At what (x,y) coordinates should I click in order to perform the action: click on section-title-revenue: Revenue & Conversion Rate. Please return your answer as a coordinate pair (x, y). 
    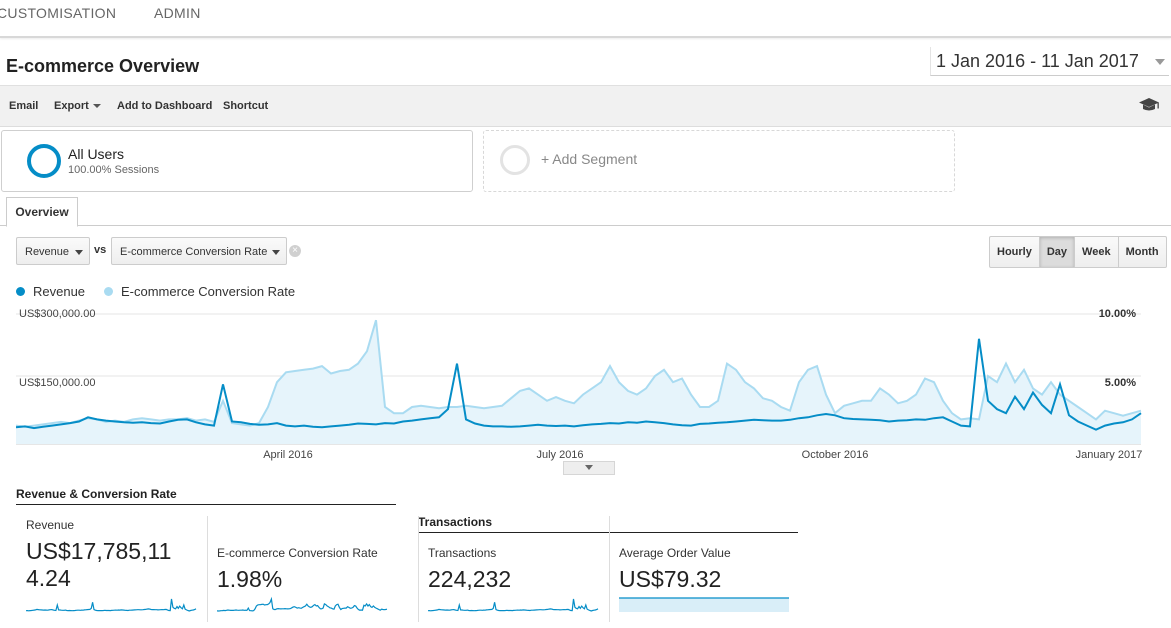
    Looking at the image, I should click on (206, 496).